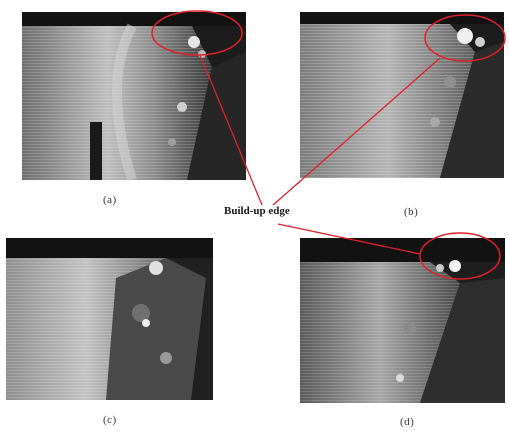 Image resolution: width=509 pixels, height=431 pixels. What do you see at coordinates (110, 200) in the screenshot?
I see `caption-a: (a)` at bounding box center [110, 200].